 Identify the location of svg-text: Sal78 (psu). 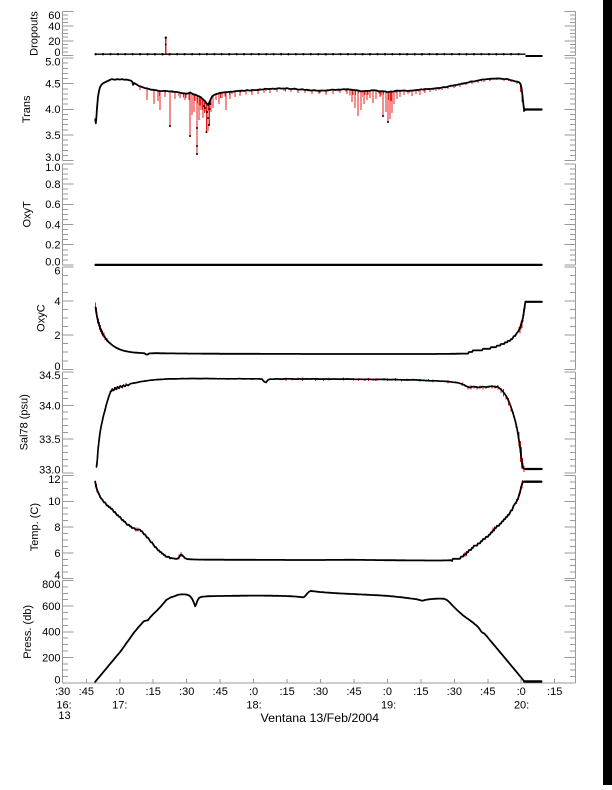
(25, 422).